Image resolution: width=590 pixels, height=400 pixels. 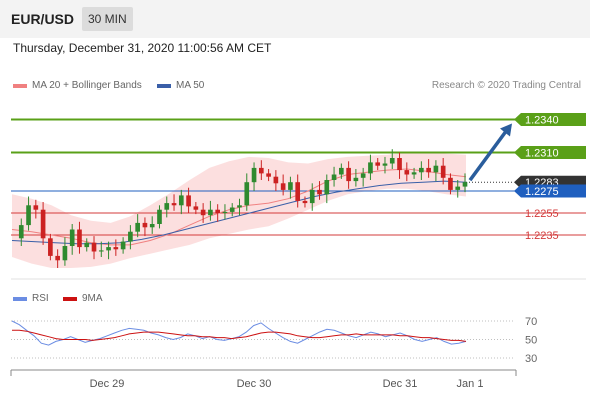 What do you see at coordinates (20, 85) in the screenshot?
I see `ma20-swatch` at bounding box center [20, 85].